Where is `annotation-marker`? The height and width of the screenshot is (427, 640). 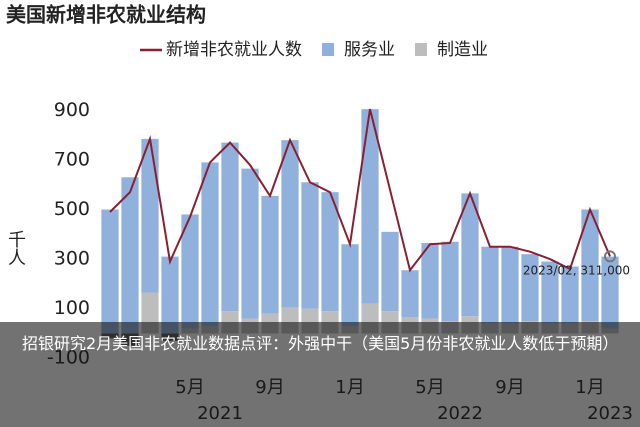 annotation-marker is located at coordinates (610, 256).